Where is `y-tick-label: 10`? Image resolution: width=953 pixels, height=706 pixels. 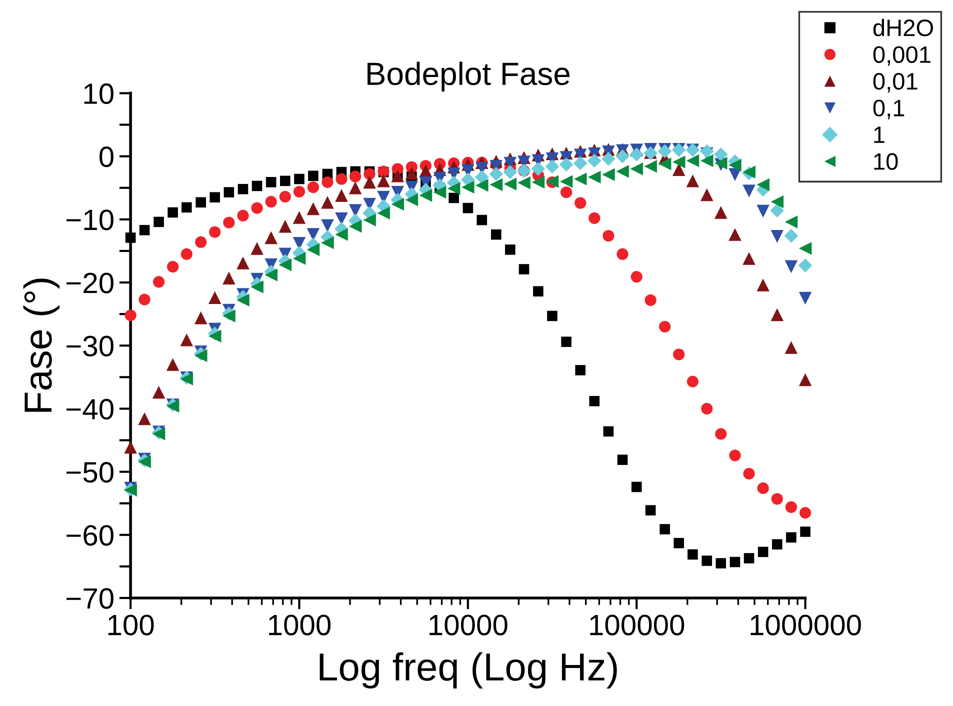
y-tick-label: 10 is located at coordinates (99, 93).